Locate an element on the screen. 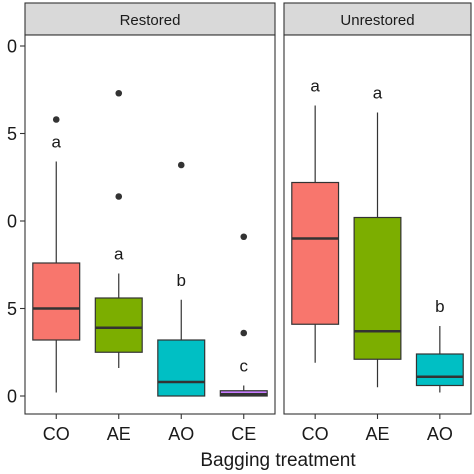  strip-header is located at coordinates (150, 19).